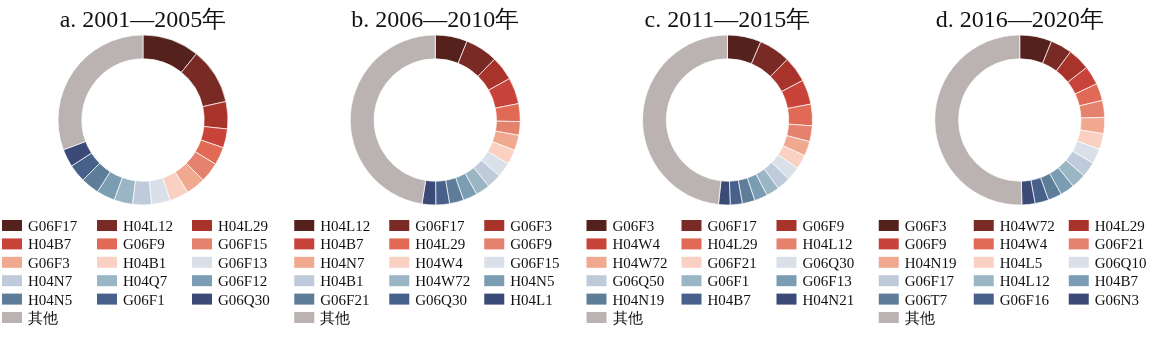 This screenshot has height=337, width=1169. What do you see at coordinates (143, 19) in the screenshot?
I see `chart-title: a. 2001—2005年` at bounding box center [143, 19].